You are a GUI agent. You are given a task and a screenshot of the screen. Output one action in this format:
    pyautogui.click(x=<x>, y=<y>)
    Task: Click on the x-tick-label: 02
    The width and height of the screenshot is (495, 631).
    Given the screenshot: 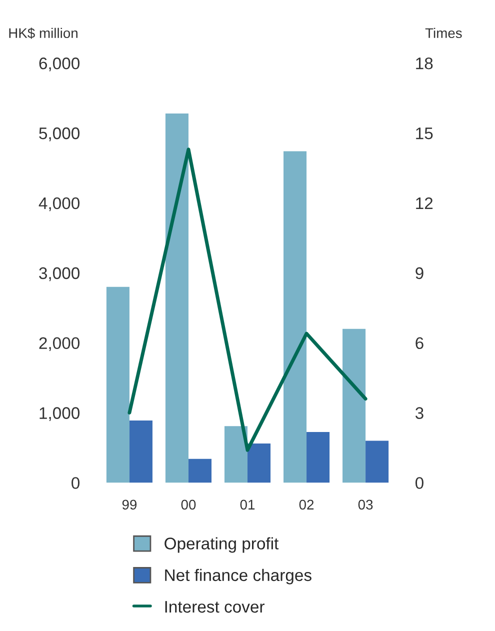 What is the action you would take?
    pyautogui.click(x=306, y=505)
    